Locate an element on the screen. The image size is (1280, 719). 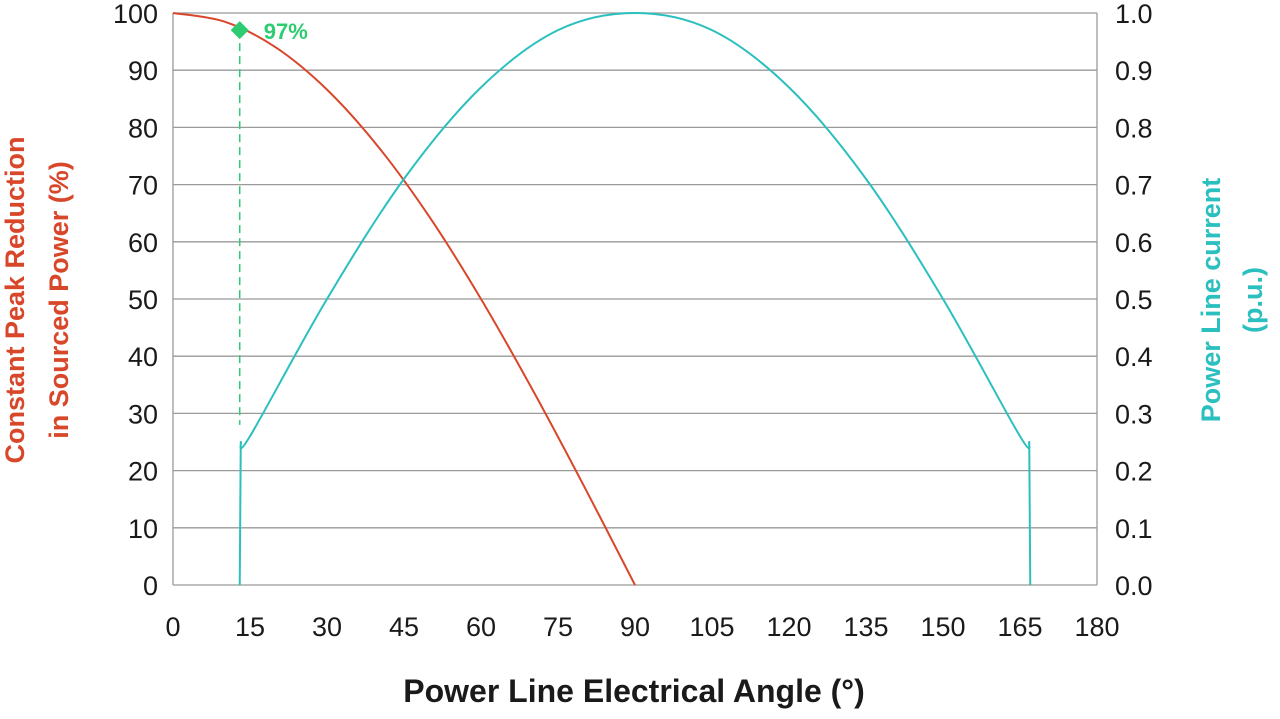
y-left-tick-label: 80 is located at coordinates (143, 128).